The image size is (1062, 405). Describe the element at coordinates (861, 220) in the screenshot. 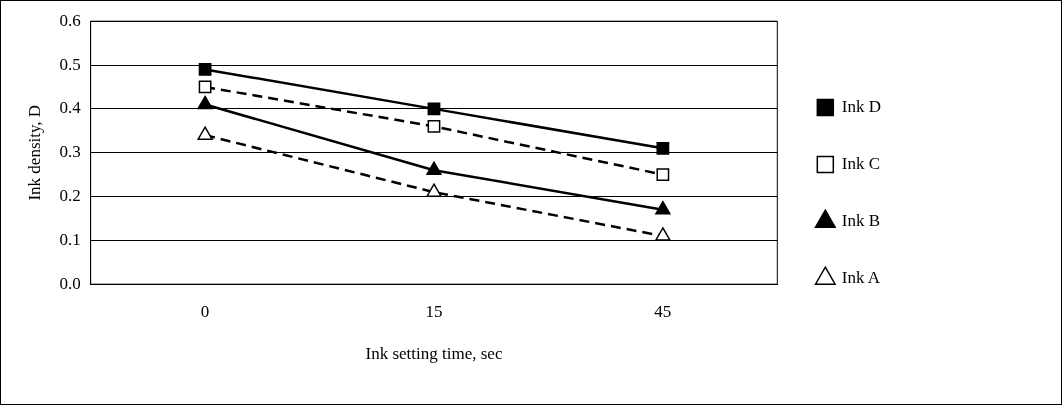

I see `legend-label: Ink B` at that location.